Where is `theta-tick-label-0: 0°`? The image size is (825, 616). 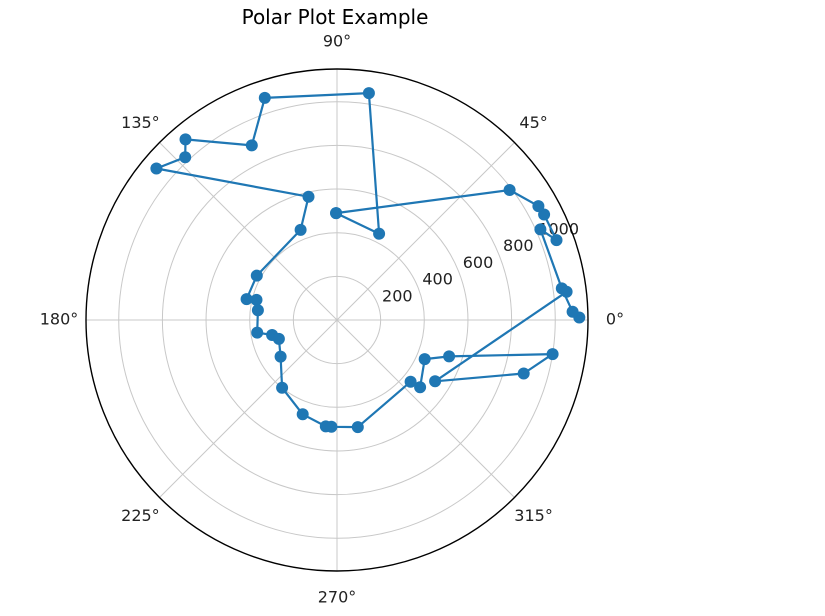 theta-tick-label-0: 0° is located at coordinates (615, 319).